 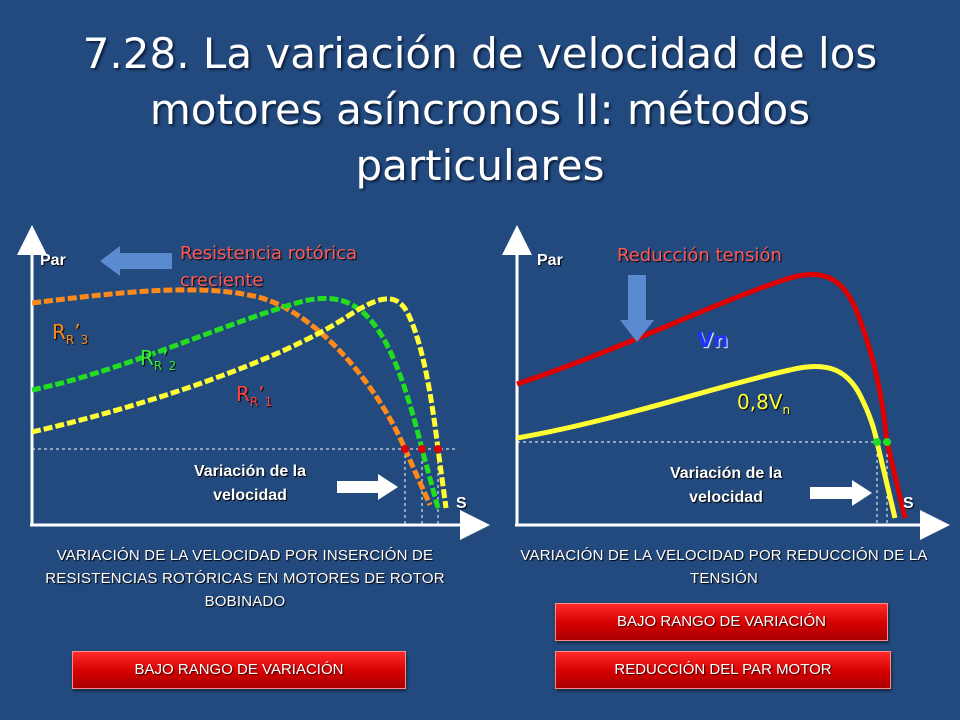 I want to click on left-speed-arrow-icon, so click(x=367, y=487).